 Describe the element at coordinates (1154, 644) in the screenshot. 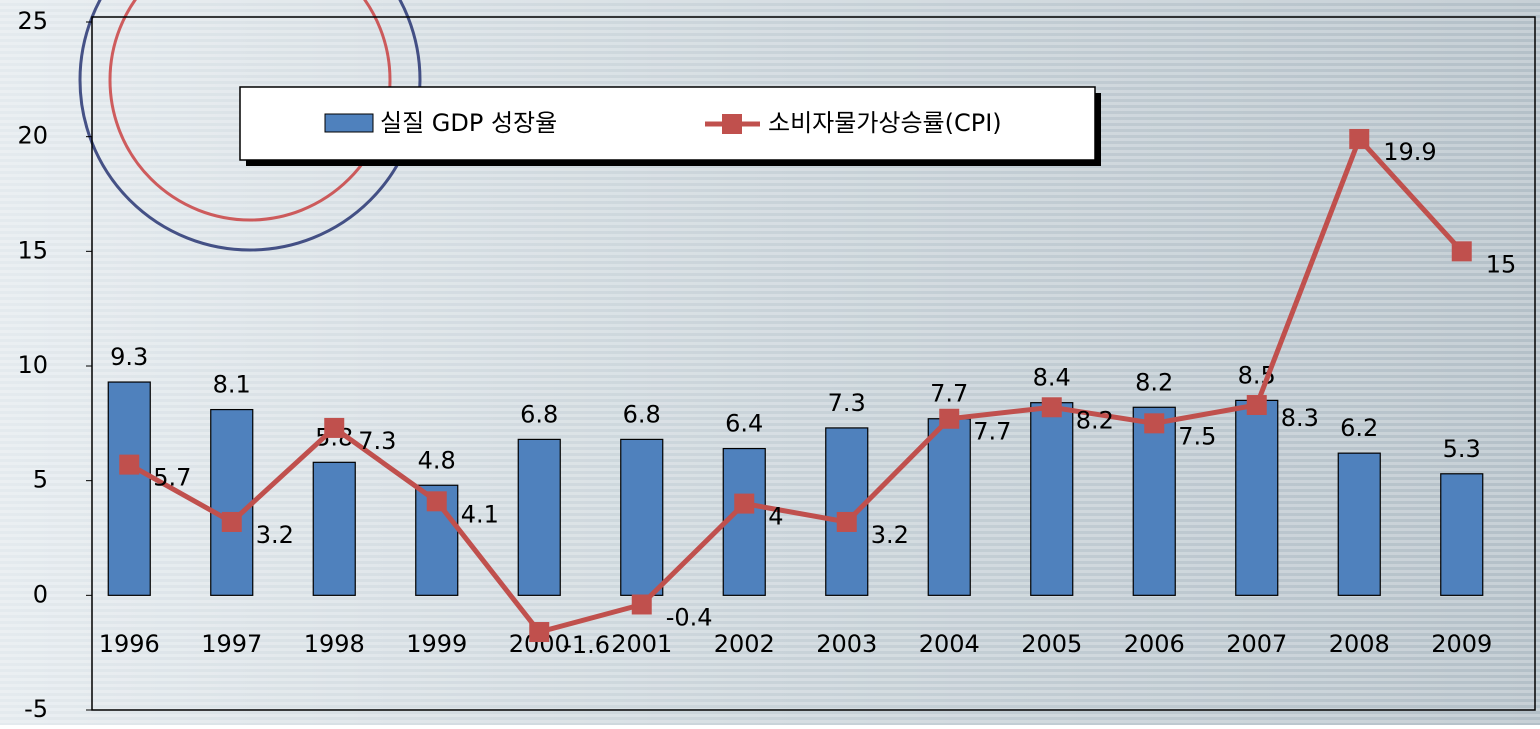

I see `x-tick-label: 2006` at that location.